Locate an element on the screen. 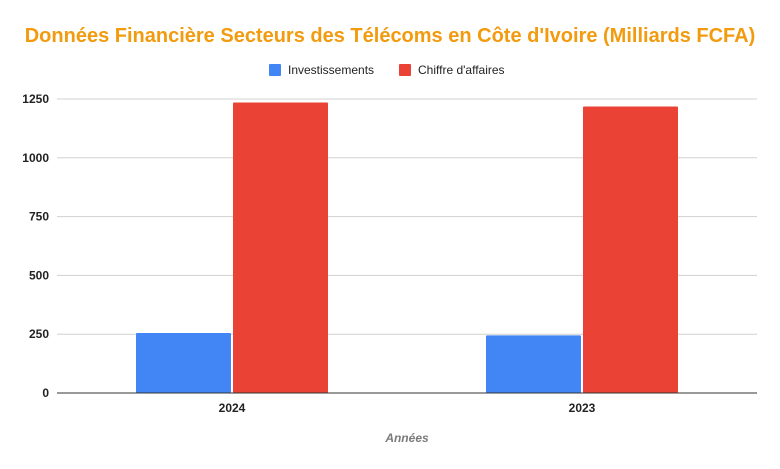 The image size is (780, 469). bar-chiffre-d-affaires-2024 is located at coordinates (280, 247).